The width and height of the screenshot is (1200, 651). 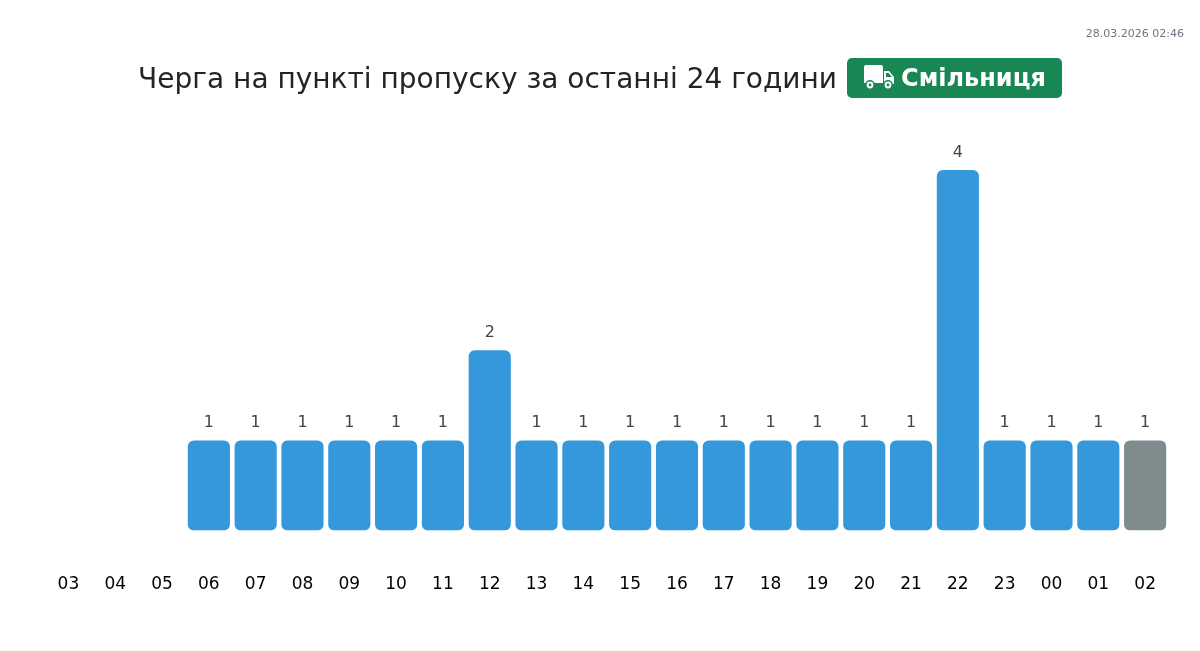 What do you see at coordinates (1051, 583) in the screenshot?
I see `x-tick-label: 00` at bounding box center [1051, 583].